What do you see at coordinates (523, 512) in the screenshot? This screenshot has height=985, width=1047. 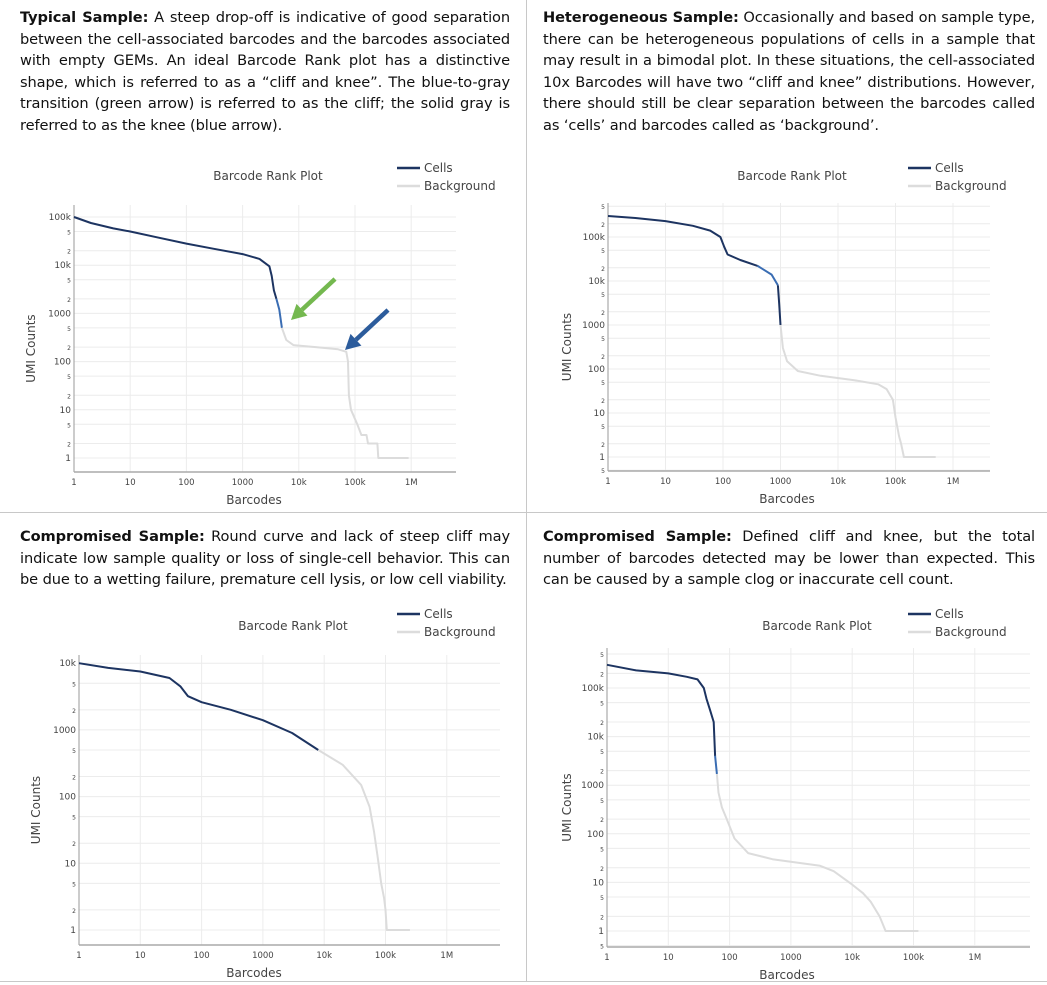 I see `horizontal-divider` at bounding box center [523, 512].